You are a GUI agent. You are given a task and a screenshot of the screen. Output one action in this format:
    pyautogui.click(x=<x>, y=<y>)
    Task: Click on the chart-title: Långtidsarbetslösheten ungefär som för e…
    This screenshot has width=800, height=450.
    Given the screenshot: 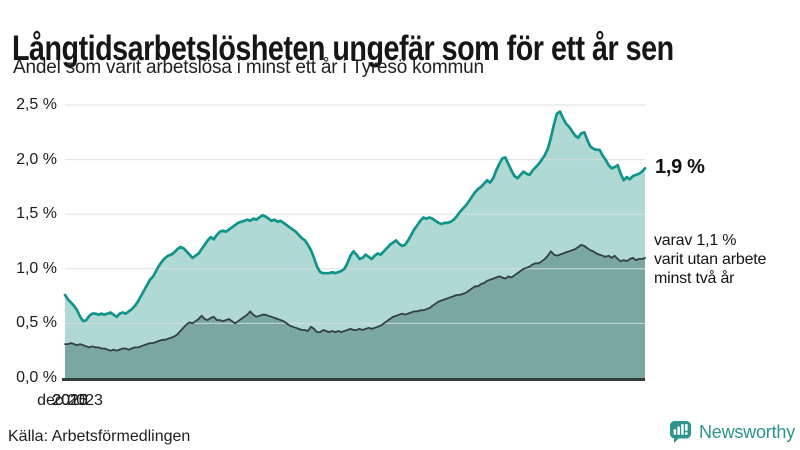 What is the action you would take?
    pyautogui.click(x=343, y=49)
    